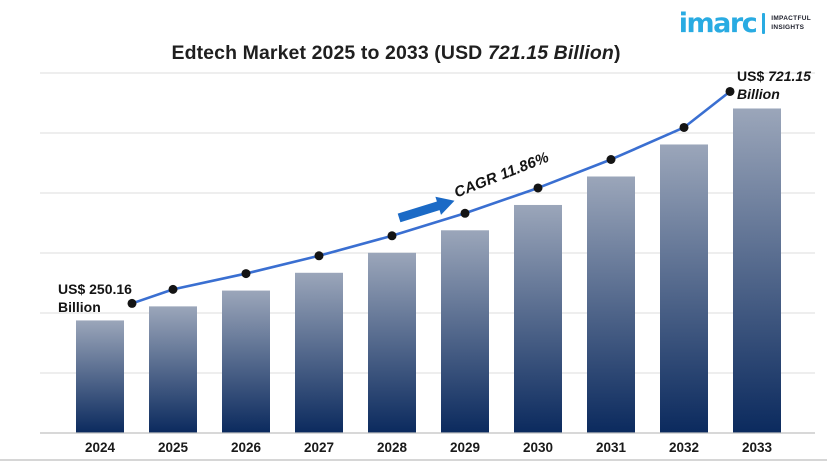 Image resolution: width=827 pixels, height=465 pixels. What do you see at coordinates (758, 93) in the screenshot?
I see `end-value-line2: Billion` at bounding box center [758, 93].